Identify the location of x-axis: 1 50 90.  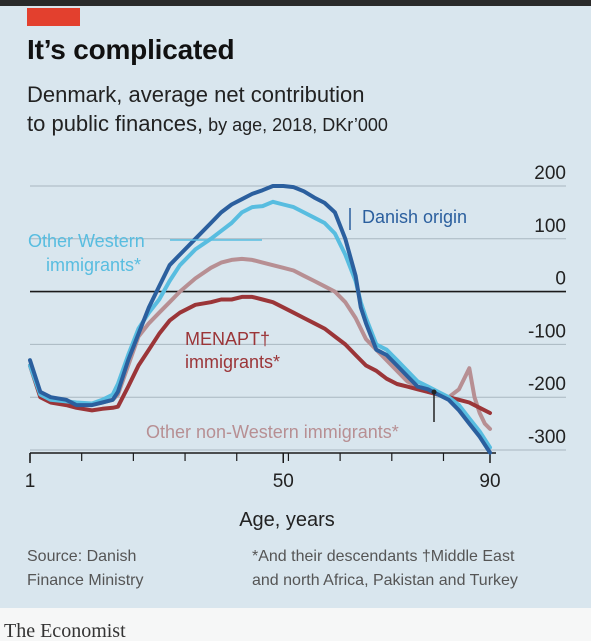
(263, 472).